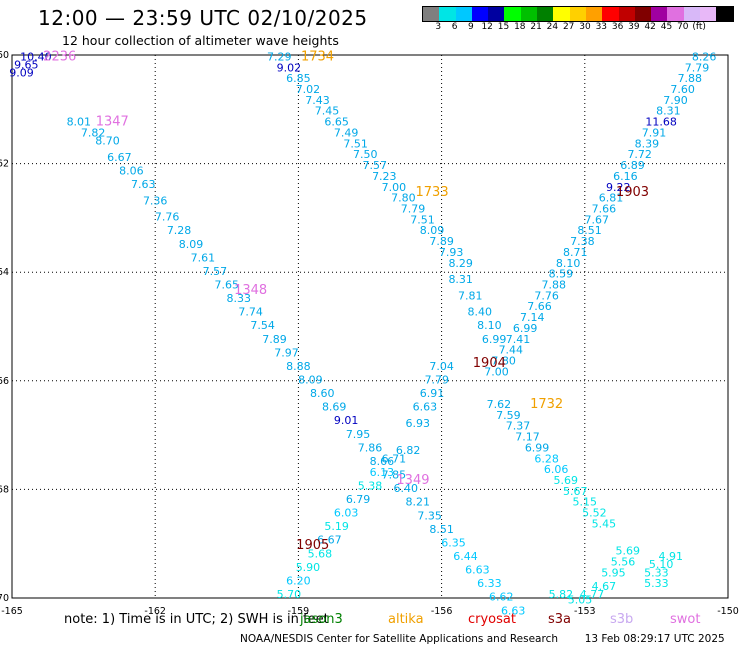 This screenshot has width=740, height=650. Describe the element at coordinates (412, 480) in the screenshot. I see `track-time-label: 1349` at that location.